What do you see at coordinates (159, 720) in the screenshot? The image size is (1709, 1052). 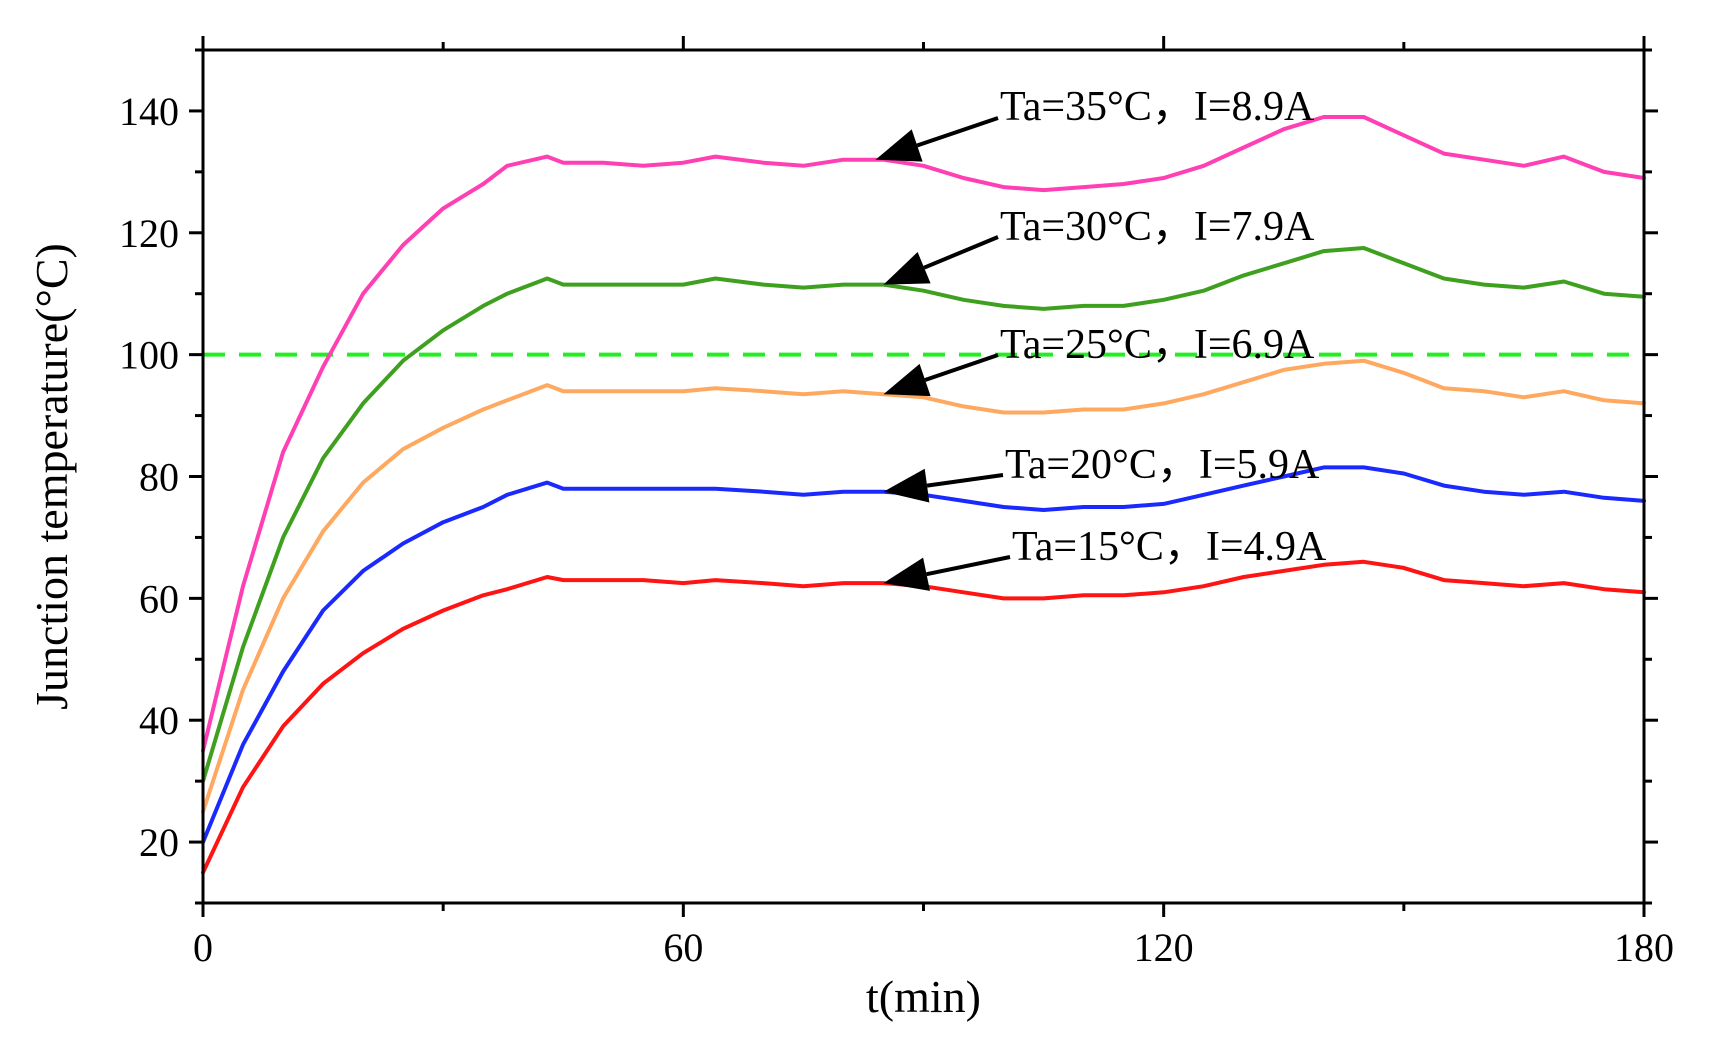 I see `y-tick-label: 40` at bounding box center [159, 720].